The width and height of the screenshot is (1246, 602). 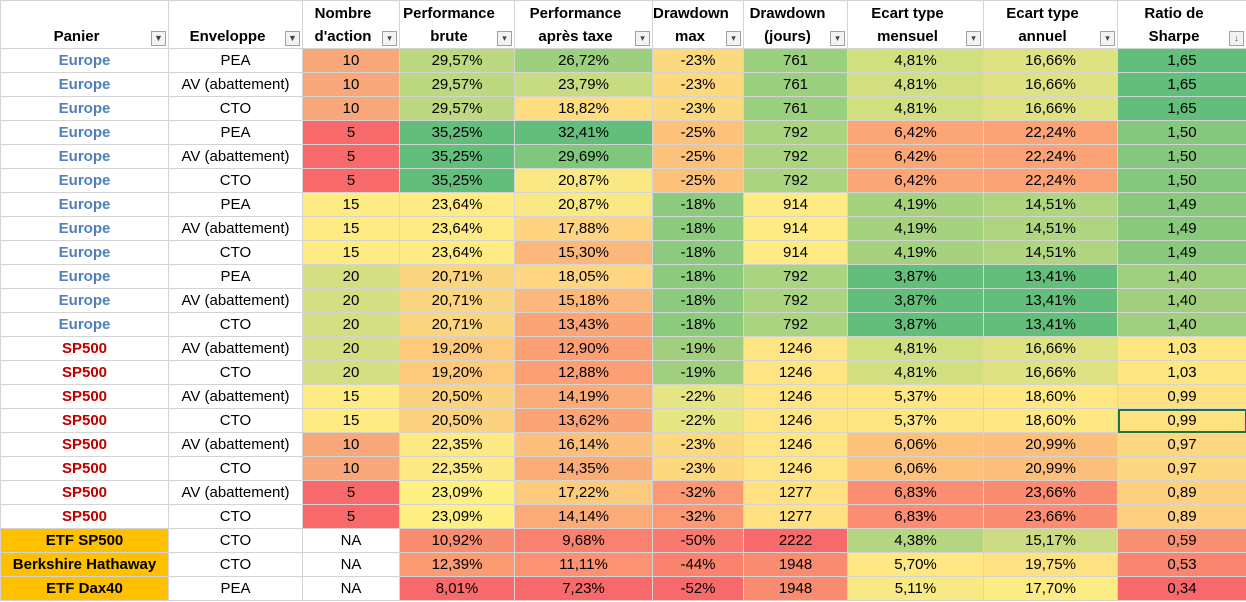 I want to click on performance-apres-taxe-cell: 23,79%, so click(x=583, y=84).